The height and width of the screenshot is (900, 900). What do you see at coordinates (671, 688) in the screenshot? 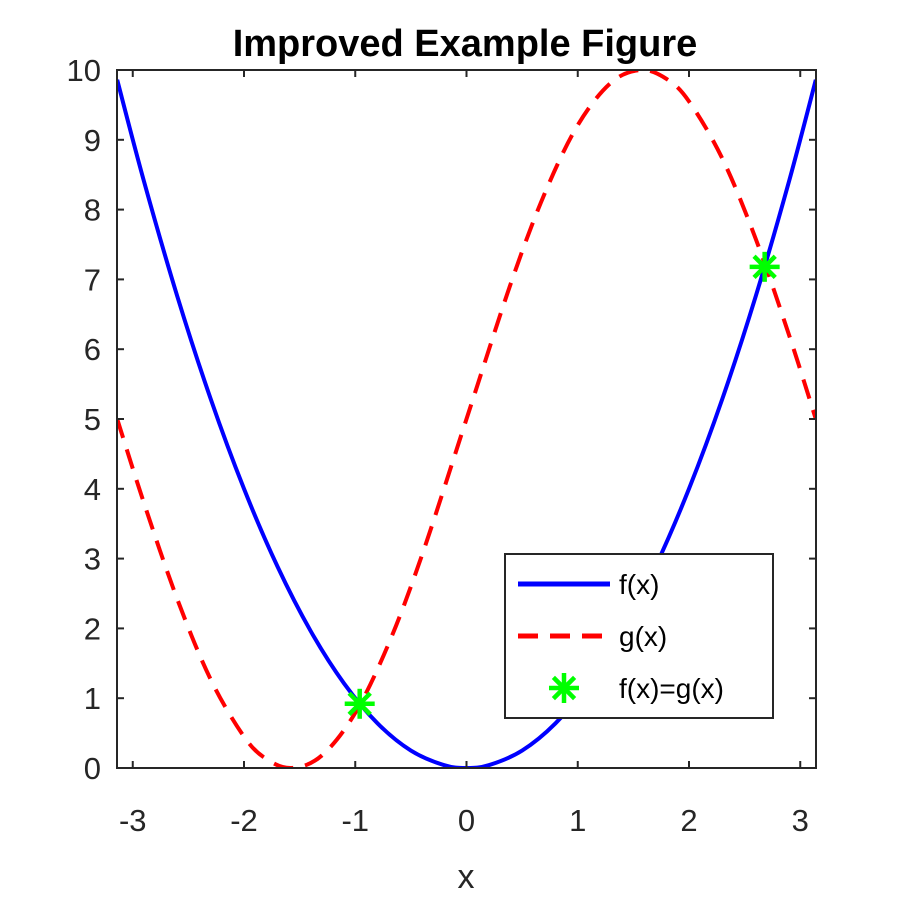
I see `legend-intersection-label: f(x)=g(x)` at bounding box center [671, 688].